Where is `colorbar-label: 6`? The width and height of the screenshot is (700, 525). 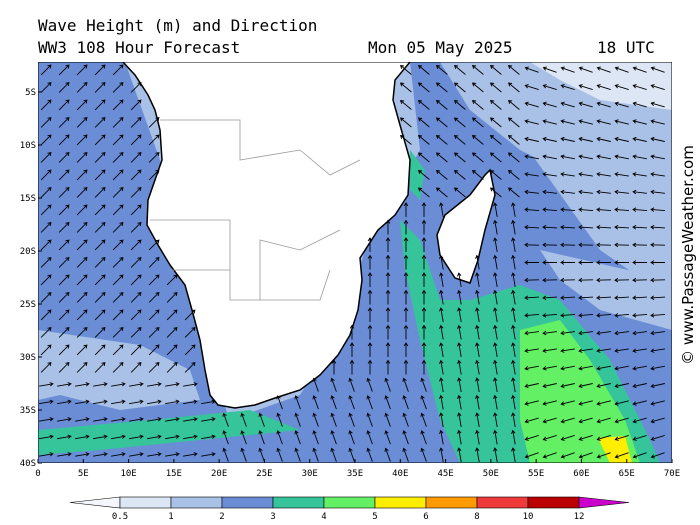 colorbar-label: 6 is located at coordinates (425, 517).